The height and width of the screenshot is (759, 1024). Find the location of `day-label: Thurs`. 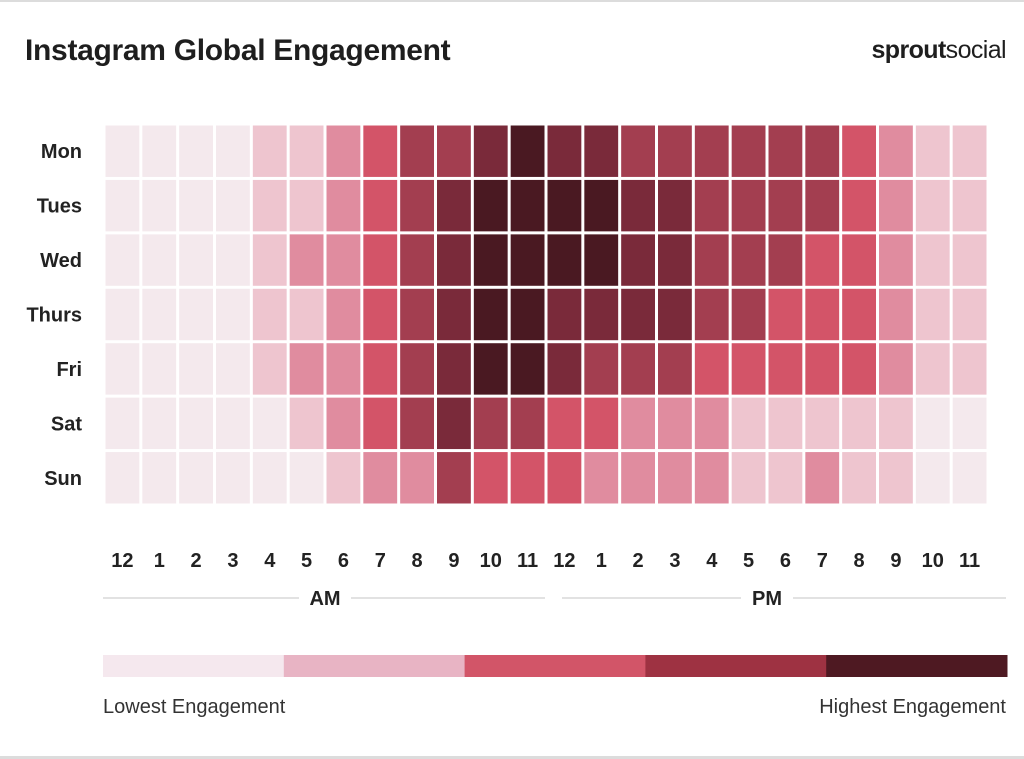

day-label: Thurs is located at coordinates (54, 316).